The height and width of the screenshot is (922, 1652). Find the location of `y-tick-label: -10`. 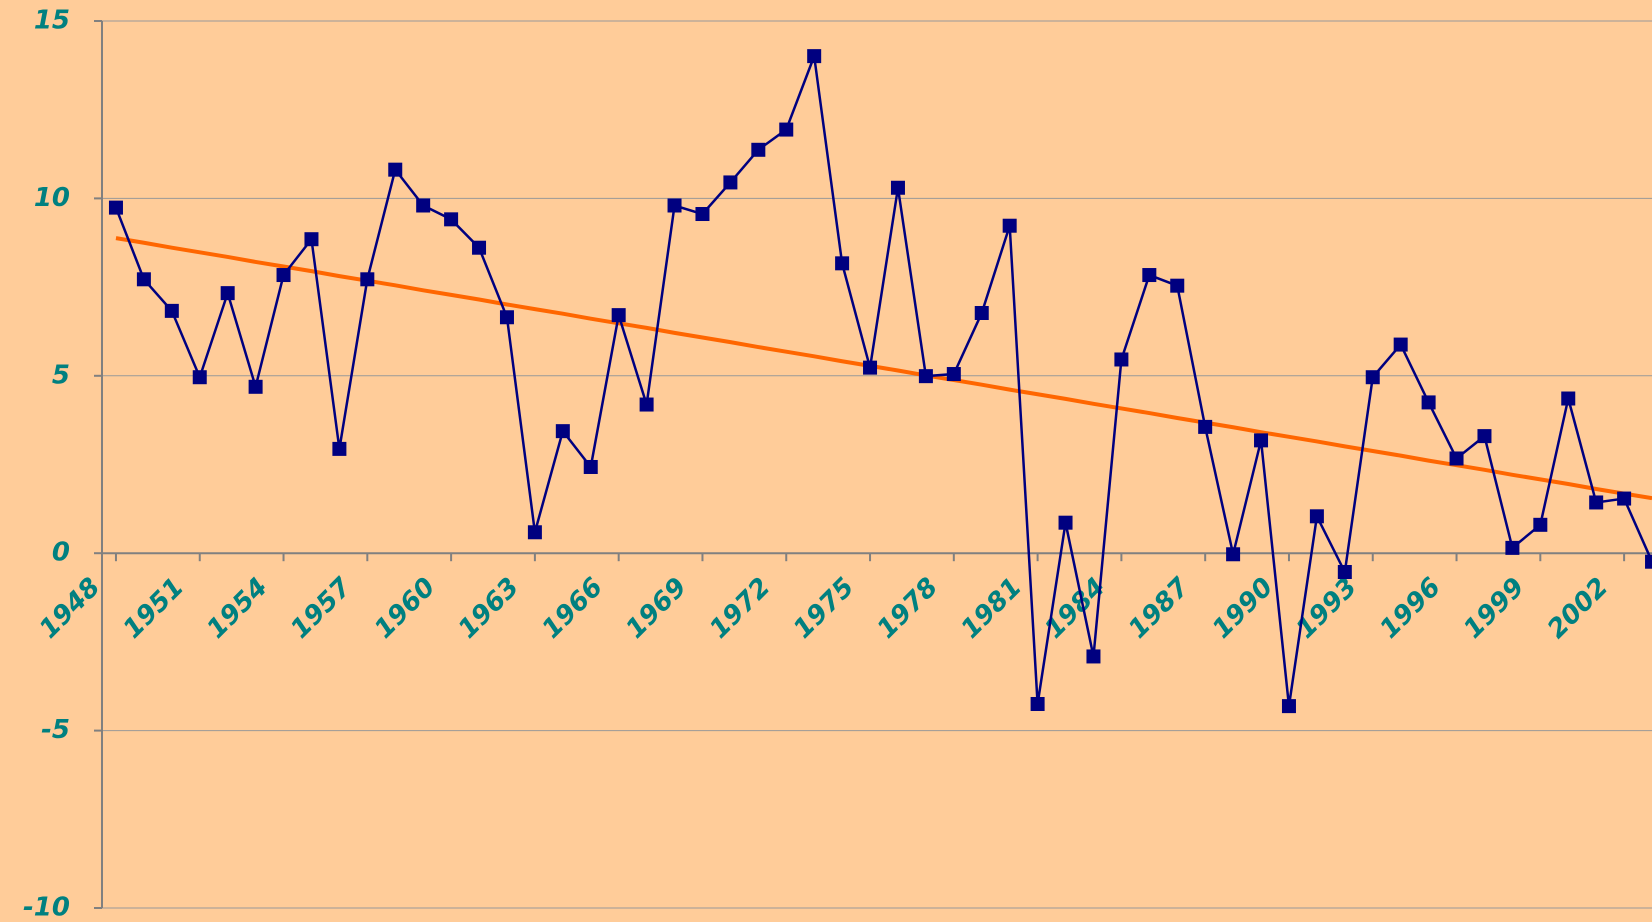

y-tick-label: -10 is located at coordinates (46, 907).